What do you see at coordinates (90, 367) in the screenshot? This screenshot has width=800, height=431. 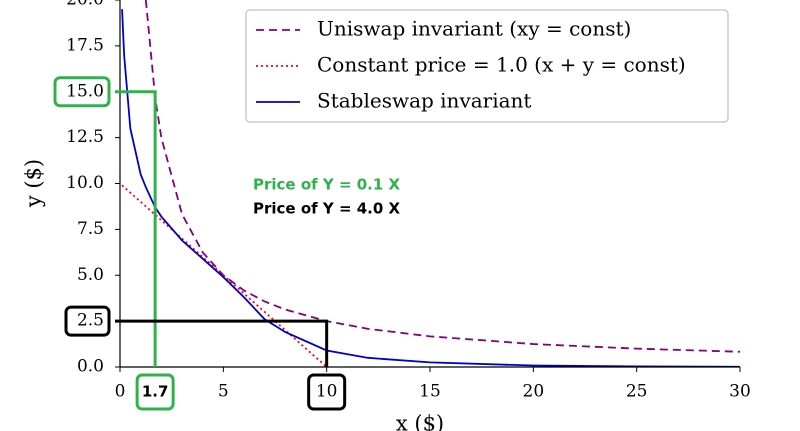 I see `y-tick-label: 0.0` at bounding box center [90, 367].